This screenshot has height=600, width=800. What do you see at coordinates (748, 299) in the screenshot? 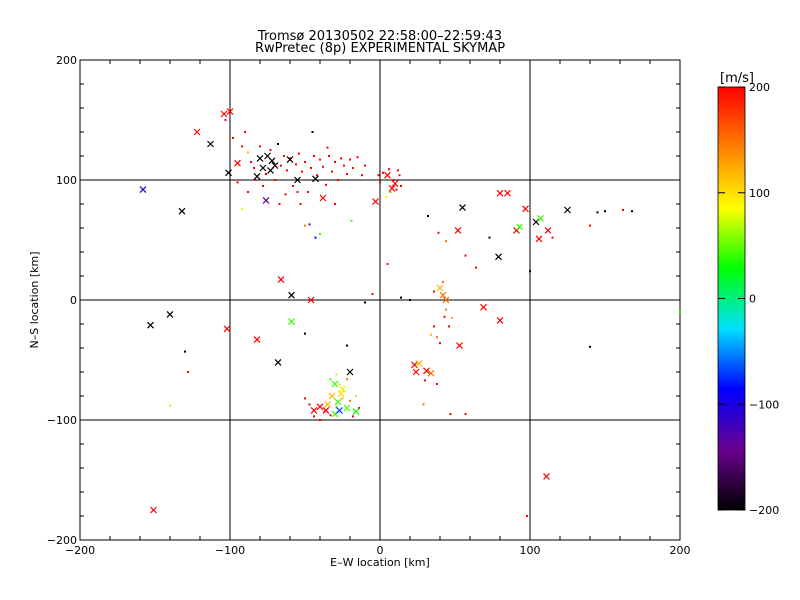
I see `colorbar-ticks: 200 100 0 −100 −200` at bounding box center [748, 299].